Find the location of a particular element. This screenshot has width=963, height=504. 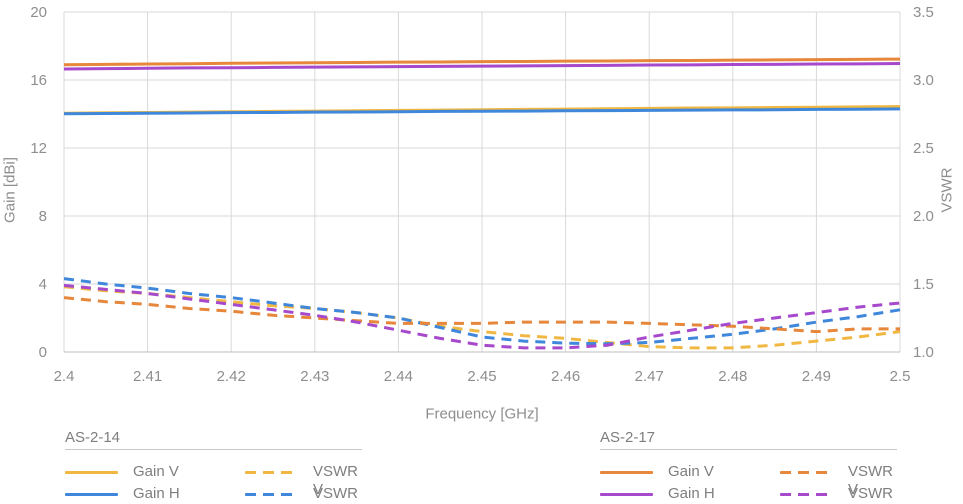

y-left-tick-label: 0 is located at coordinates (43, 352).